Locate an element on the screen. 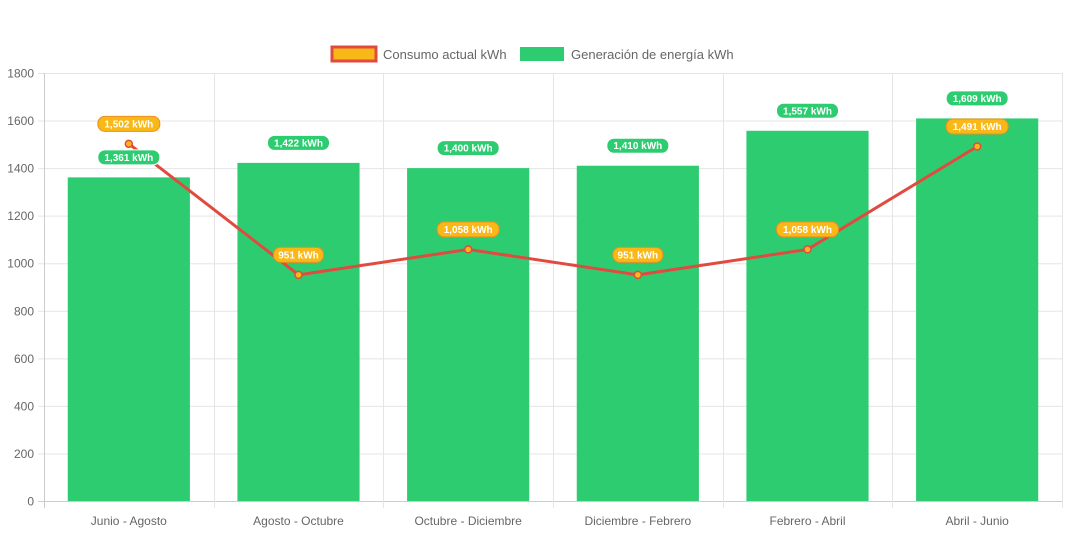  y-tick-label: 1200 is located at coordinates (20, 216).